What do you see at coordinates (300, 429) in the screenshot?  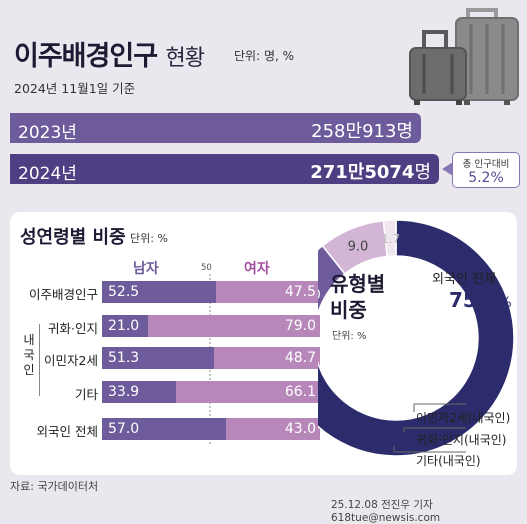 I see `female-value: 43.0` at bounding box center [300, 429].